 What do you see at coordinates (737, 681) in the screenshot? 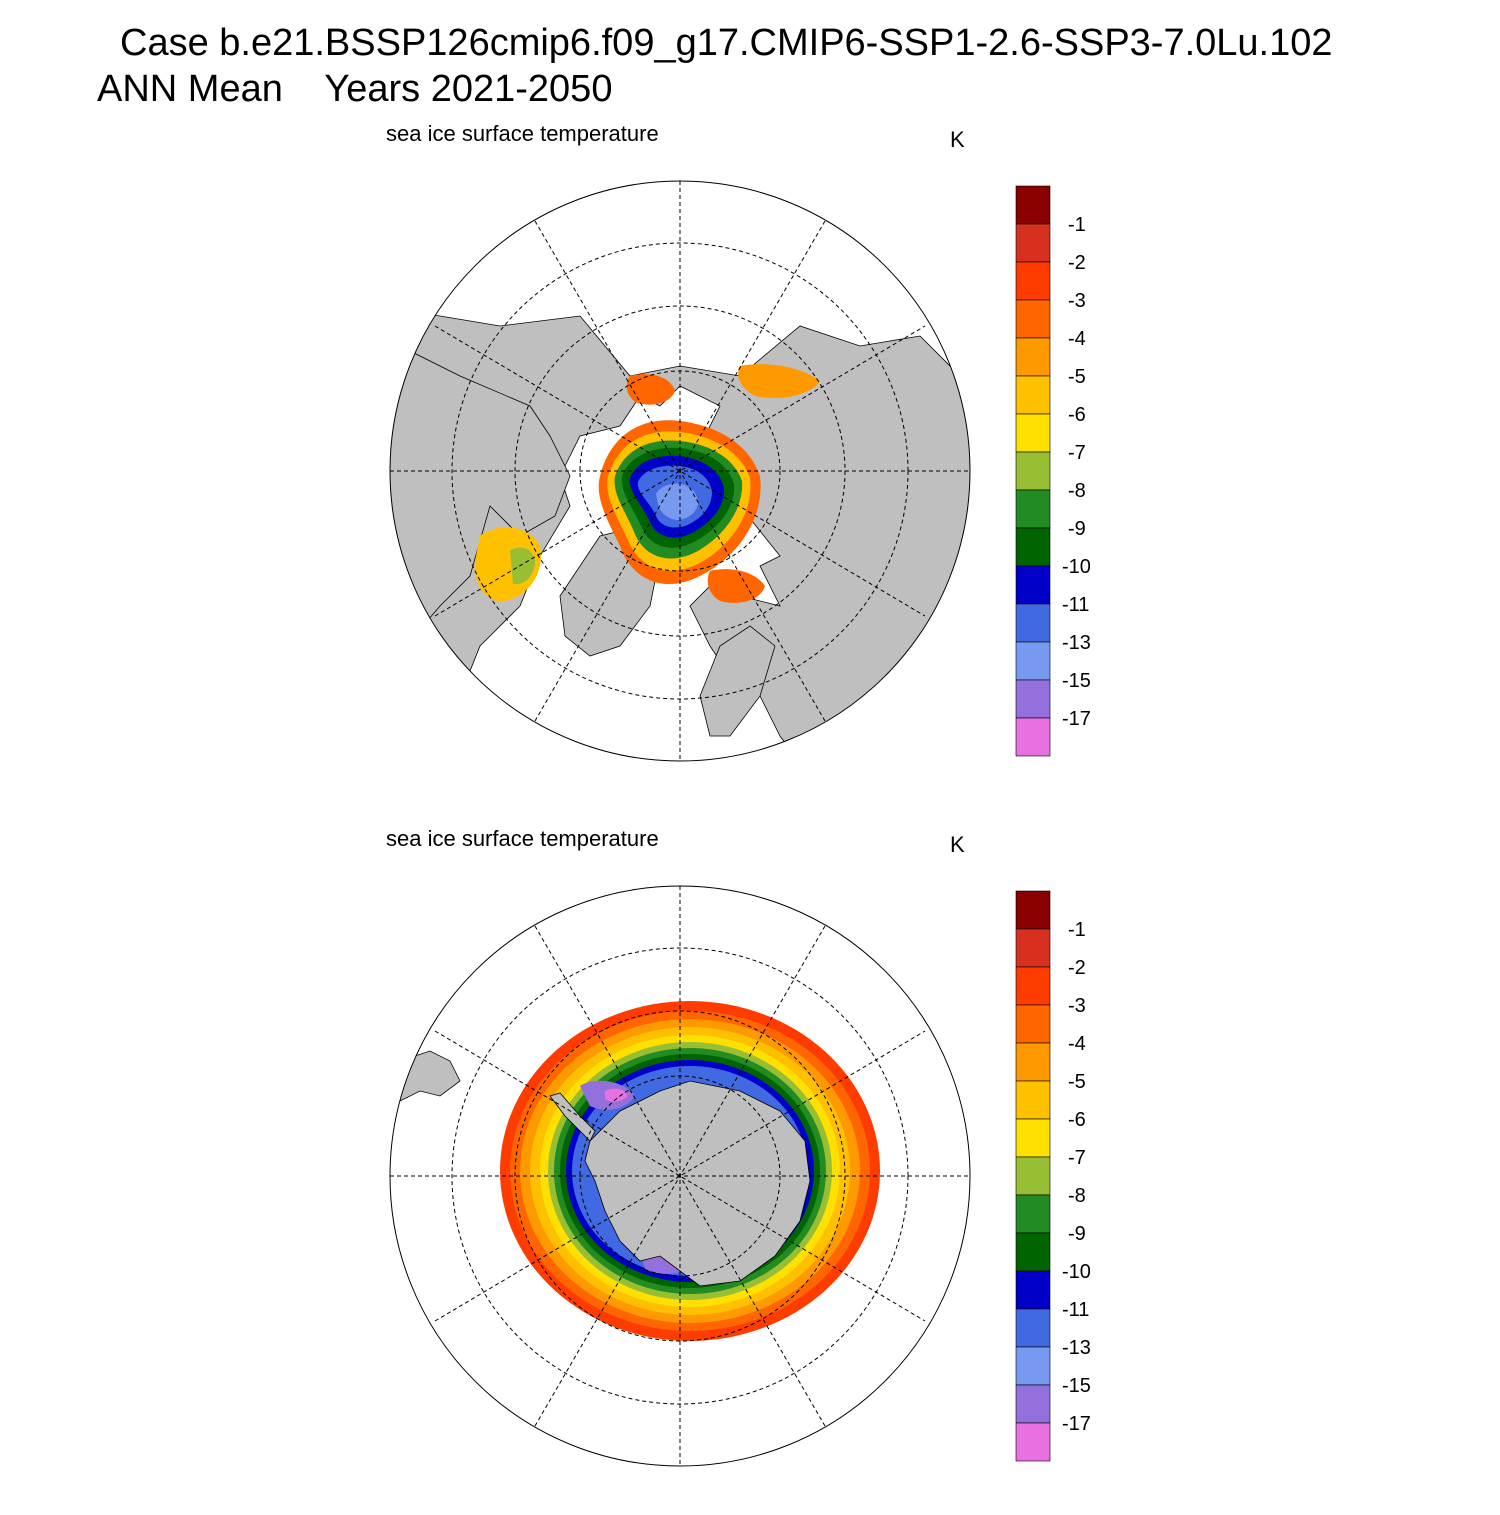
I see `land-scandinavia` at bounding box center [737, 681].